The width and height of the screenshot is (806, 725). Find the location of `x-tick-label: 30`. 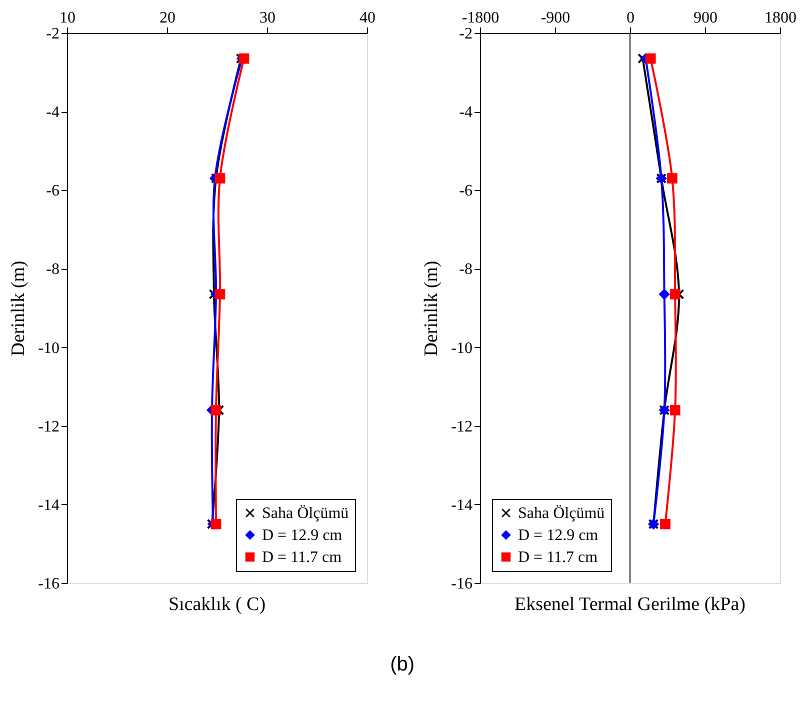

x-tick-label: 30 is located at coordinates (268, 18).